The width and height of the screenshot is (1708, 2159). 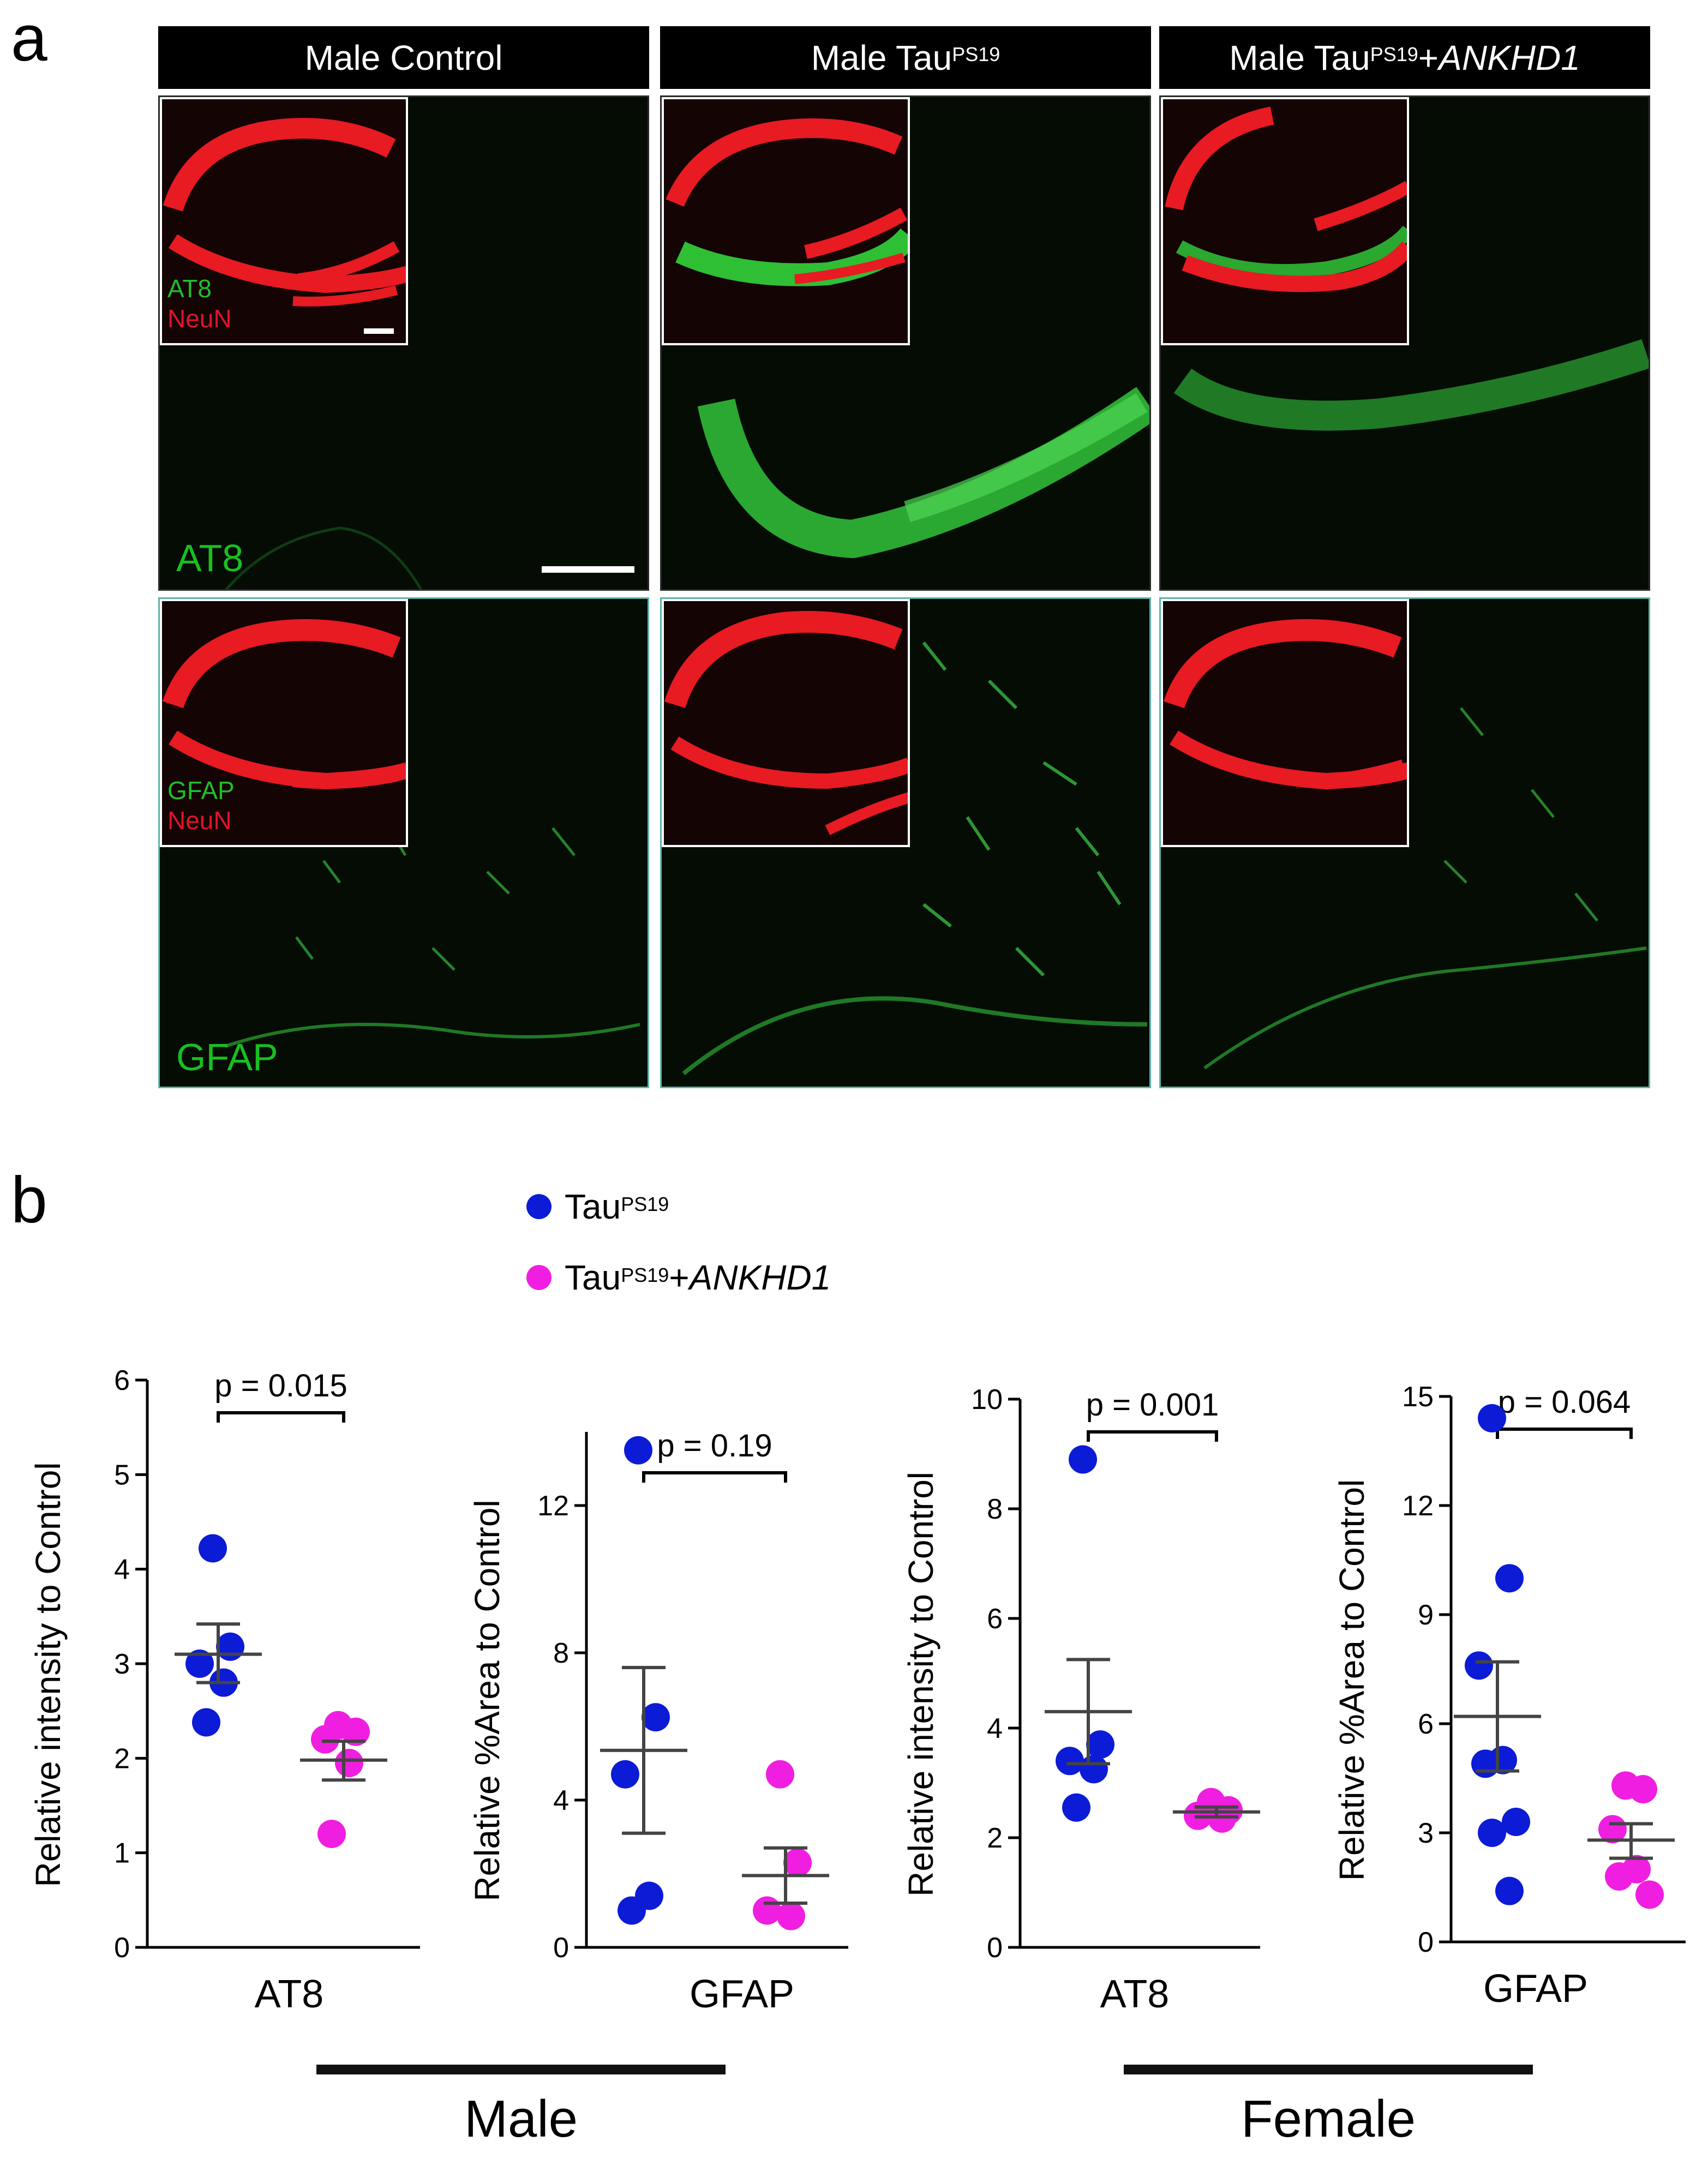 I want to click on row-label-gfap: GFAP, so click(x=227, y=1057).